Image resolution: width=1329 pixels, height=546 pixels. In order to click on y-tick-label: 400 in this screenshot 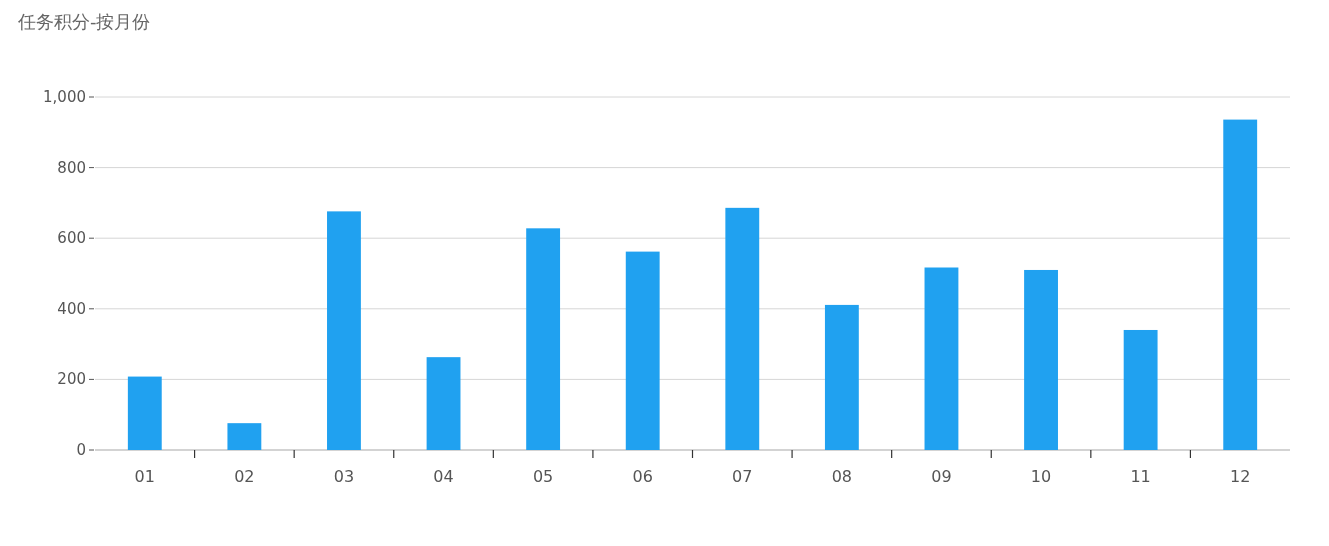, I will do `click(71, 308)`.